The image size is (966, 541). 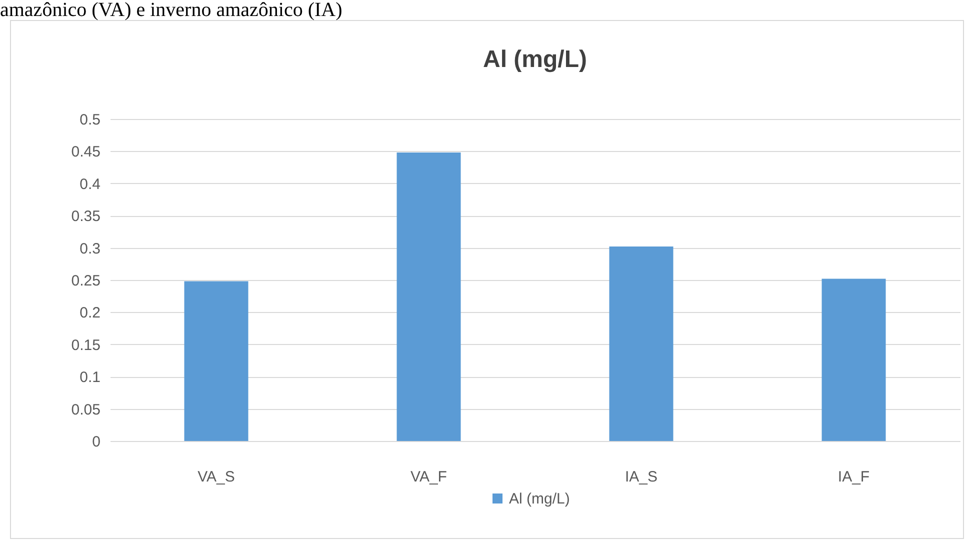 I want to click on y-tick-label: 0.3, so click(x=90, y=249).